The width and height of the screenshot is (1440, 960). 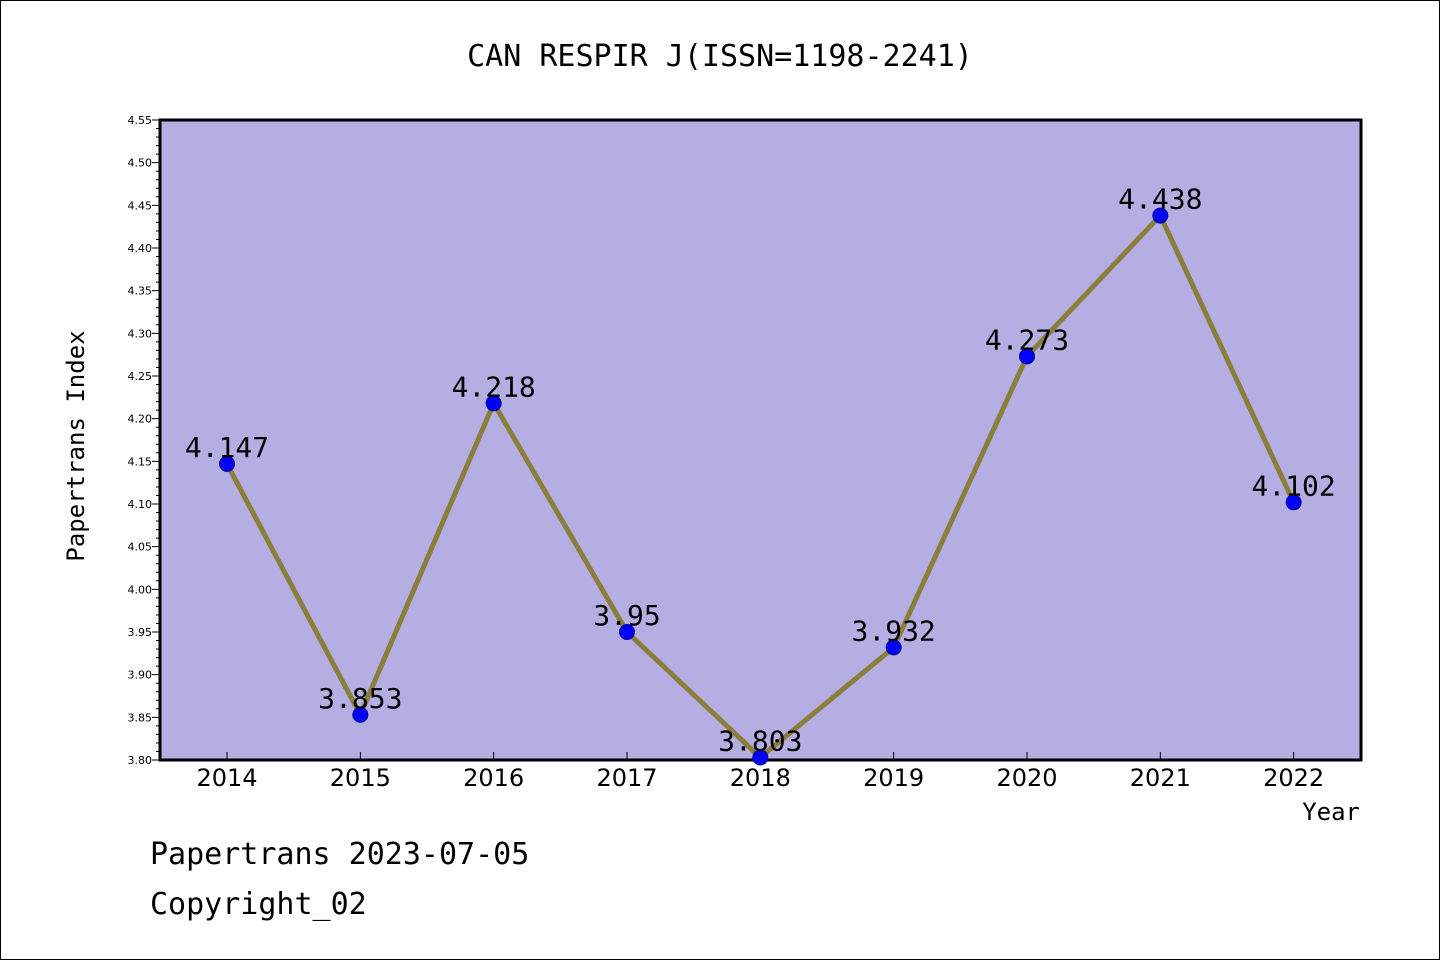 What do you see at coordinates (1331, 812) in the screenshot?
I see `x-axis-label: Year` at bounding box center [1331, 812].